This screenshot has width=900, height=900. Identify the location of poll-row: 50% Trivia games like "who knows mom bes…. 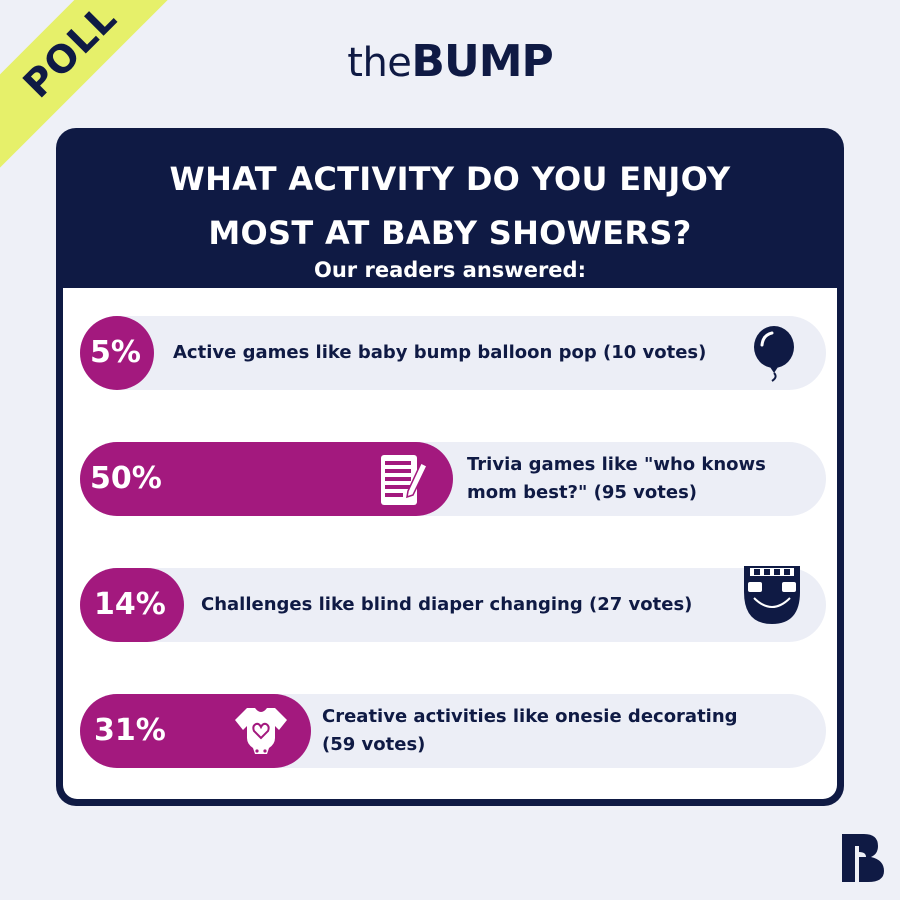
(453, 479).